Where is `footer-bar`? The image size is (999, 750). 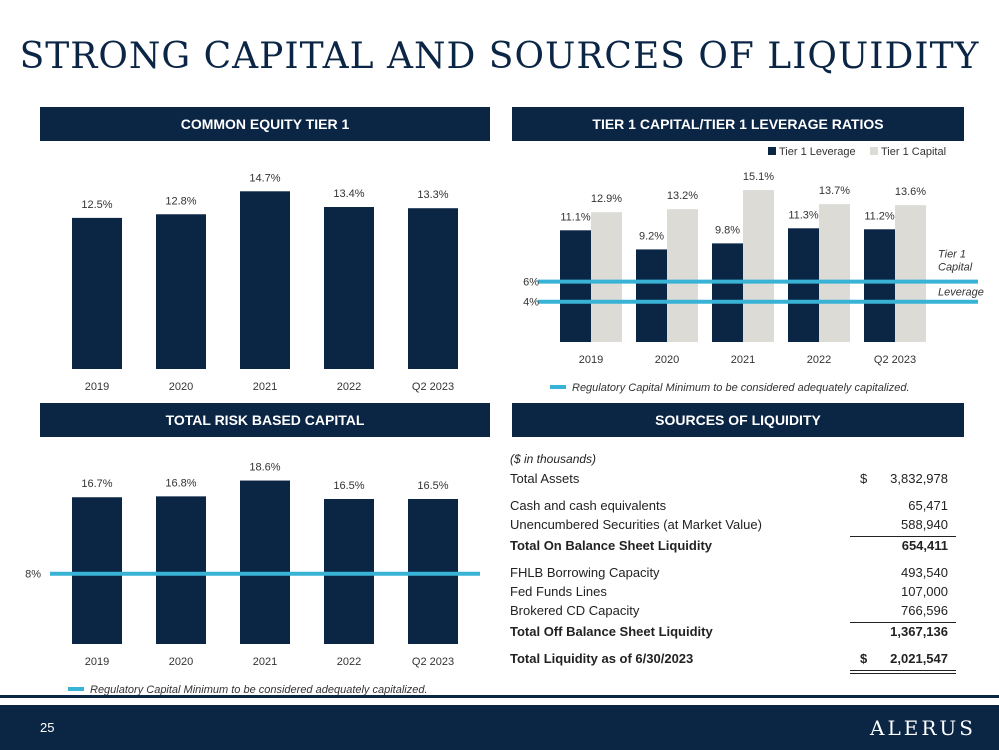
footer-bar is located at coordinates (499, 727).